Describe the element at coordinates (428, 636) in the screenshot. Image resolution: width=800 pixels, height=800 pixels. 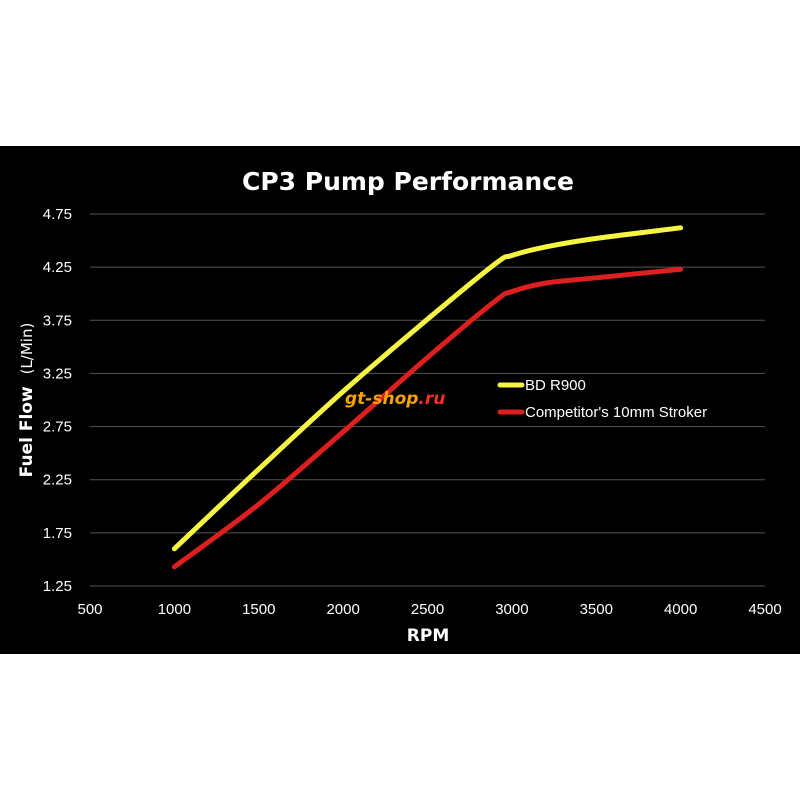
I see `x-axis-label: RPM` at that location.